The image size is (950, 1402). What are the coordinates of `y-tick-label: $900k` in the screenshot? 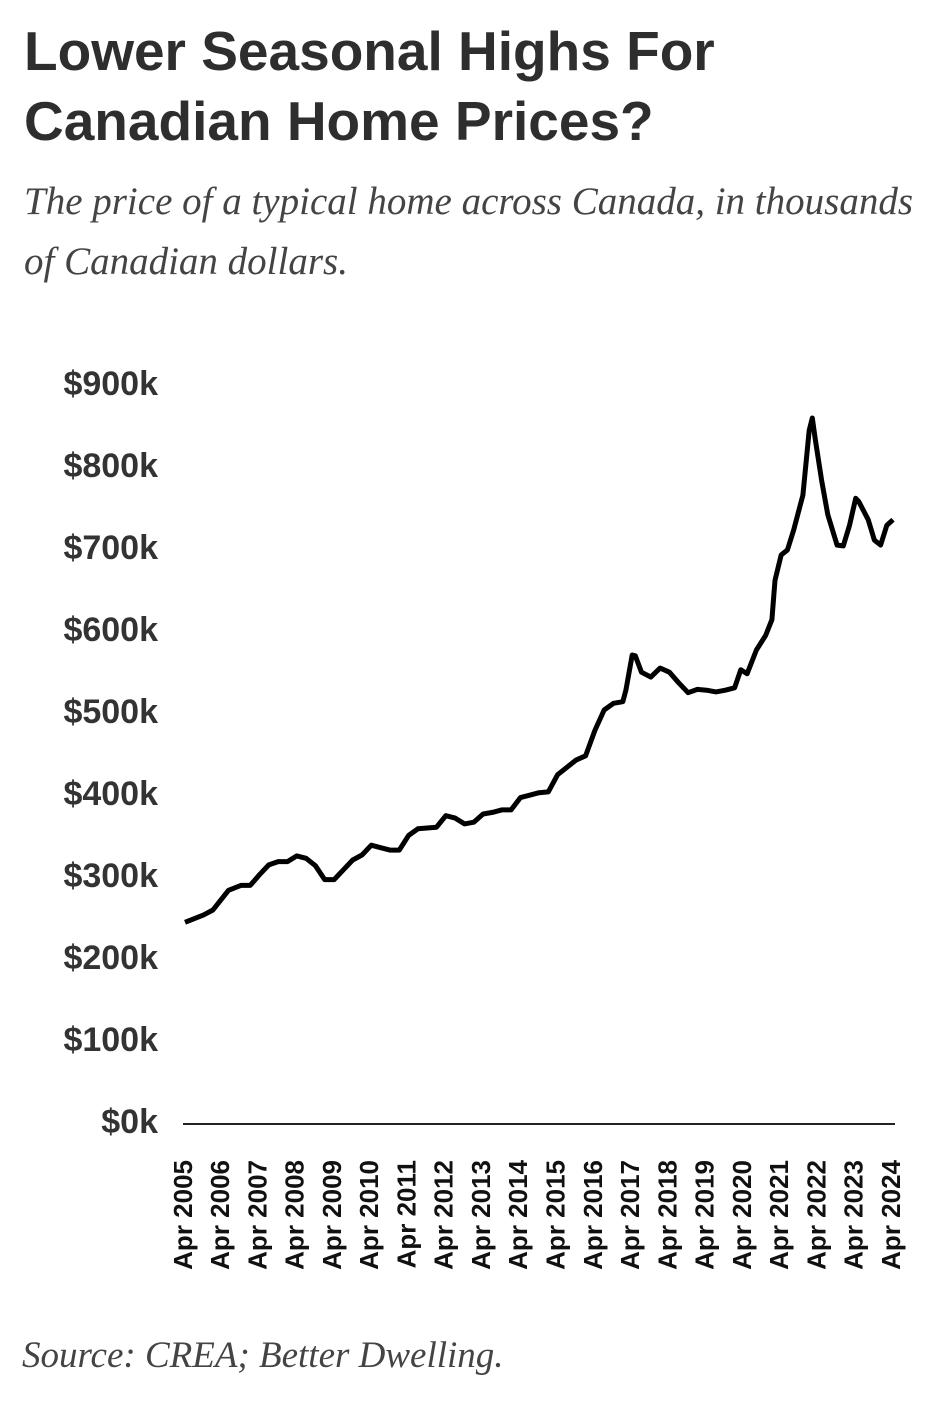 It's located at (110, 384).